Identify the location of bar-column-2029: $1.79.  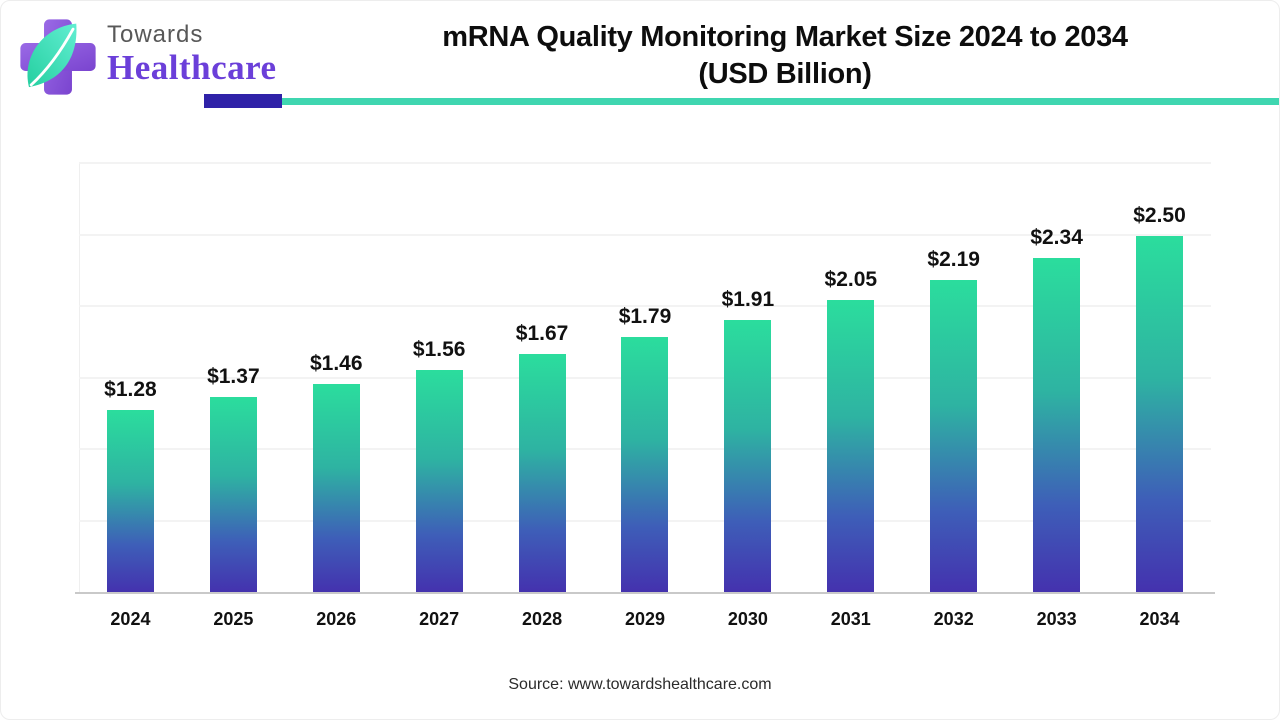
(645, 378).